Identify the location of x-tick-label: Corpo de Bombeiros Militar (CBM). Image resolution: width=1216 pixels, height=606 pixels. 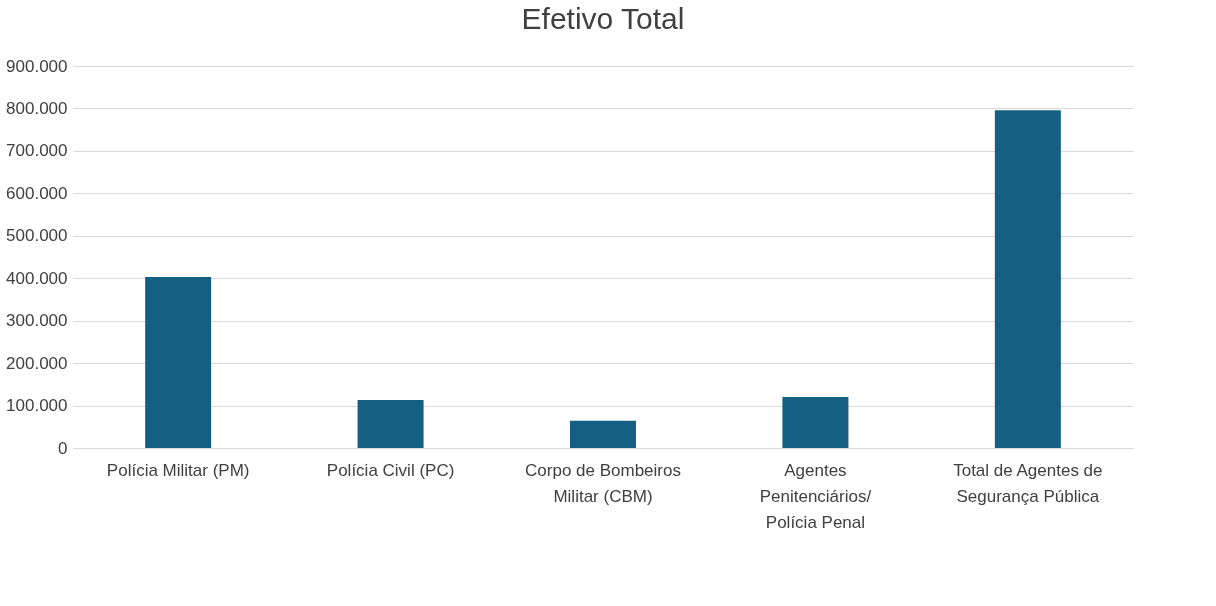
(603, 483).